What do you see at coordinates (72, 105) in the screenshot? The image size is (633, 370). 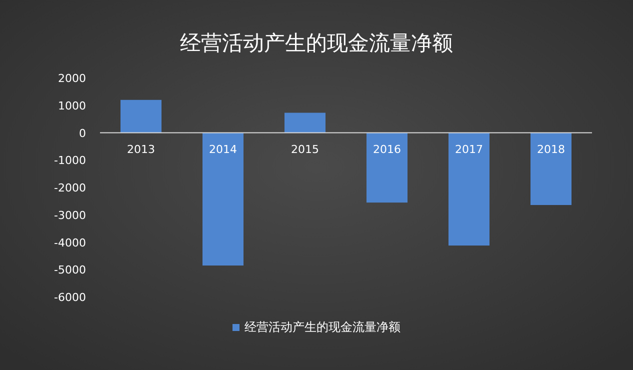 I see `y-tick-label: 1000` at bounding box center [72, 105].